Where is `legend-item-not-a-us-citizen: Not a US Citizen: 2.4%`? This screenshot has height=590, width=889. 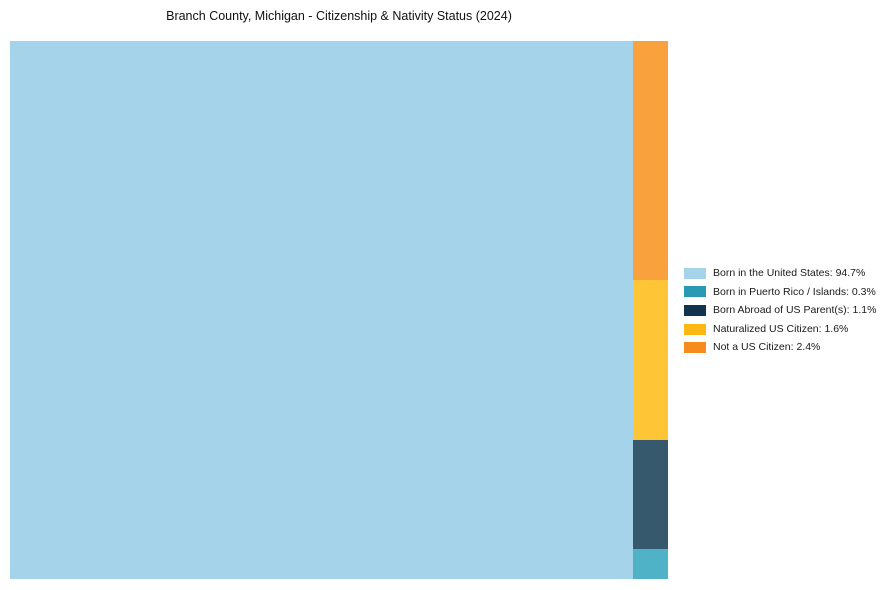 legend-item-not-a-us-citizen: Not a US Citizen: 2.4% is located at coordinates (780, 347).